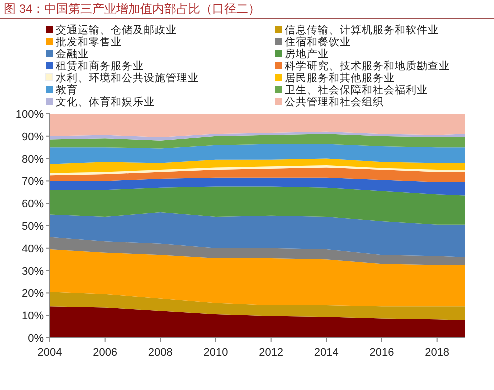 The height and width of the screenshot is (390, 494). I want to click on x-tick-label: 2012, so click(271, 353).